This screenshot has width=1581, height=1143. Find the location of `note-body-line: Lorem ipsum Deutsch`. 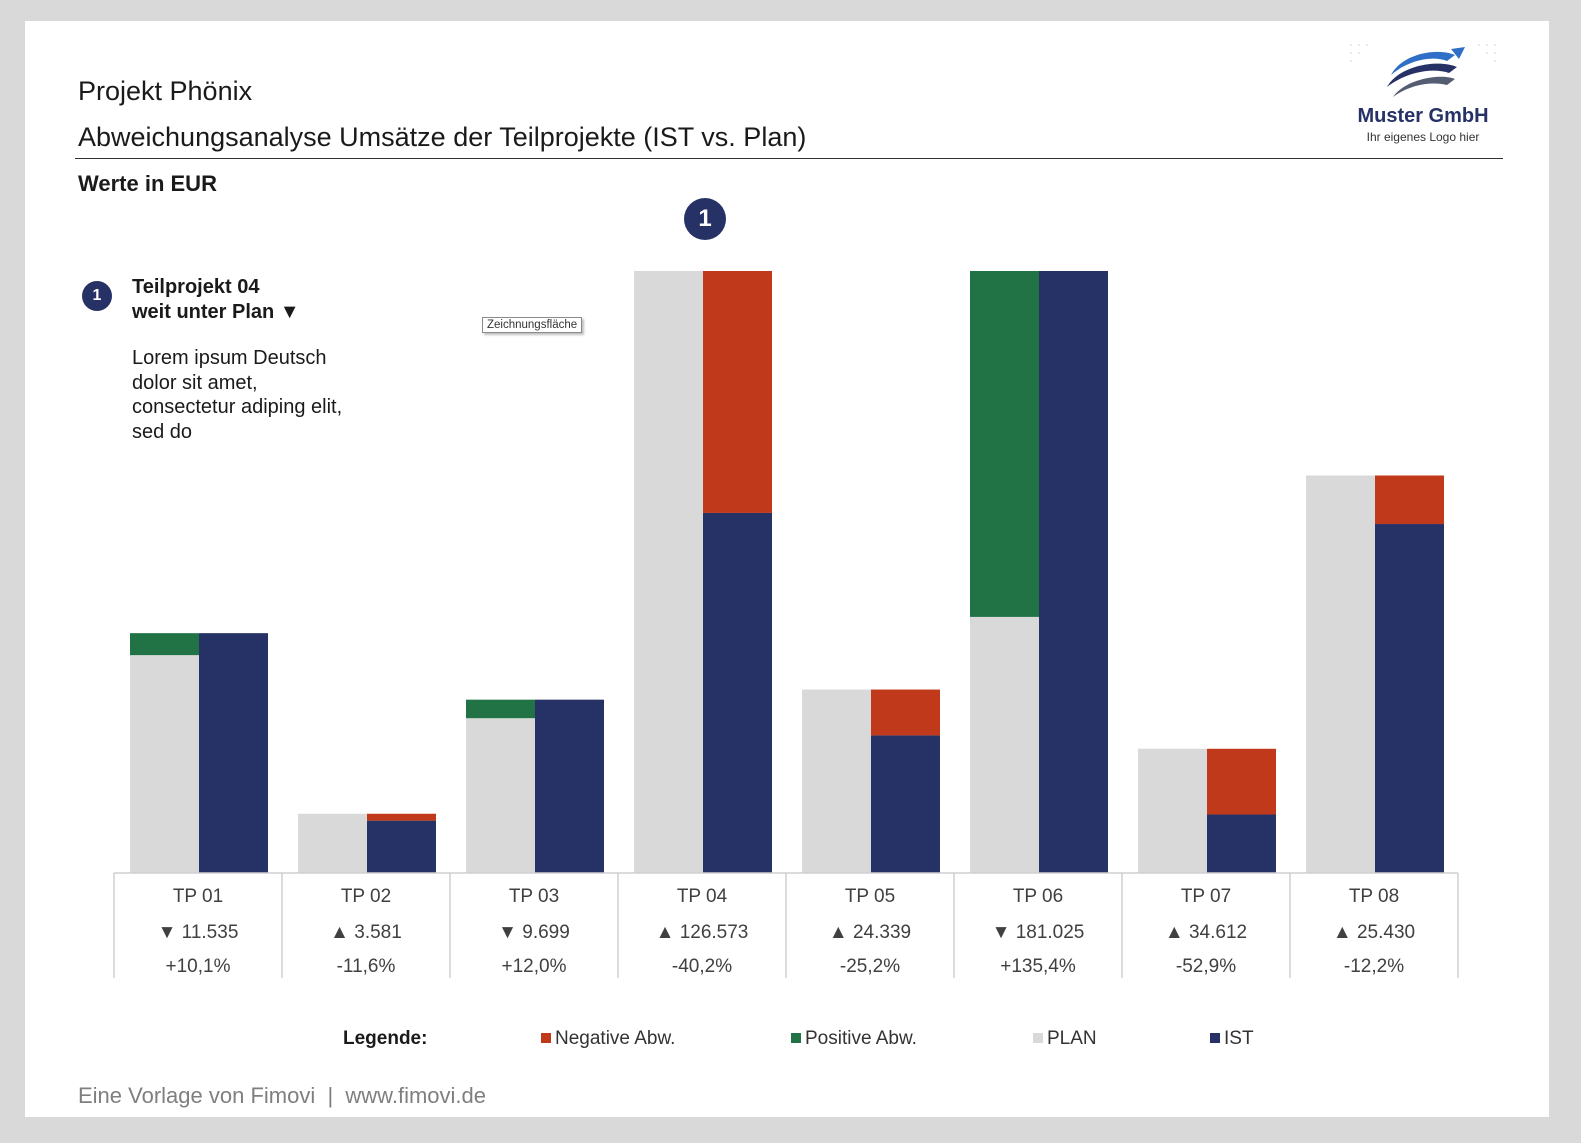

note-body-line: Lorem ipsum Deutsch is located at coordinates (229, 358).